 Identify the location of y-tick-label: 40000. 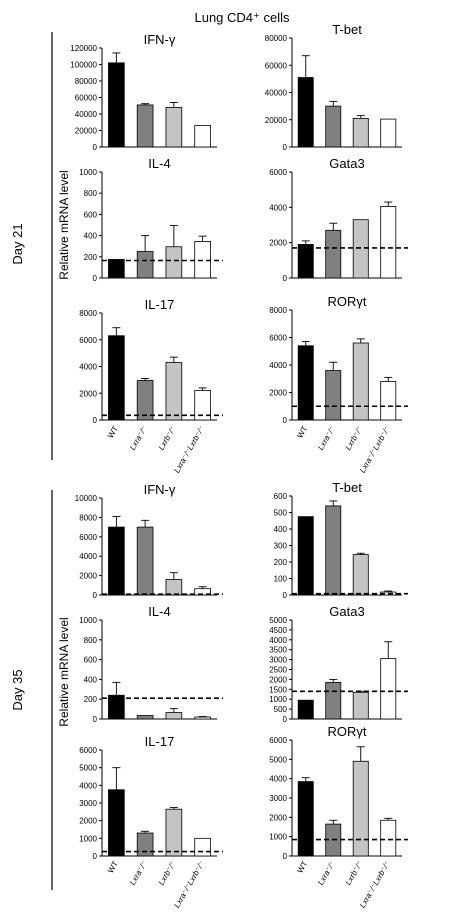
(276, 93).